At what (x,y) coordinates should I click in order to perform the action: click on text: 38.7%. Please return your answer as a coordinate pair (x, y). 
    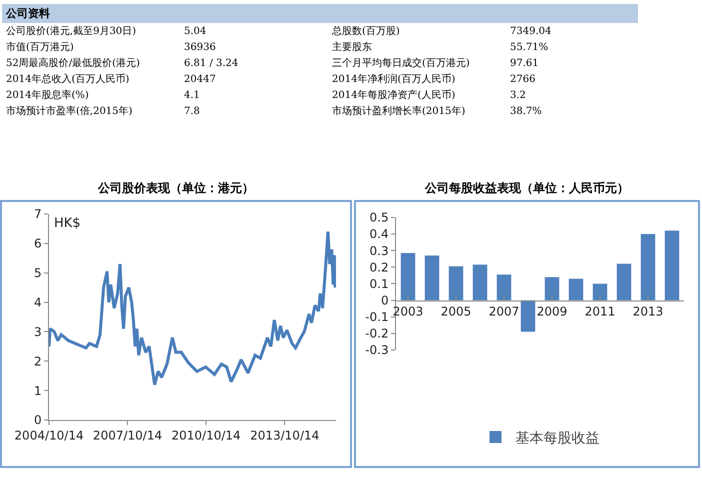
    Looking at the image, I should click on (526, 111).